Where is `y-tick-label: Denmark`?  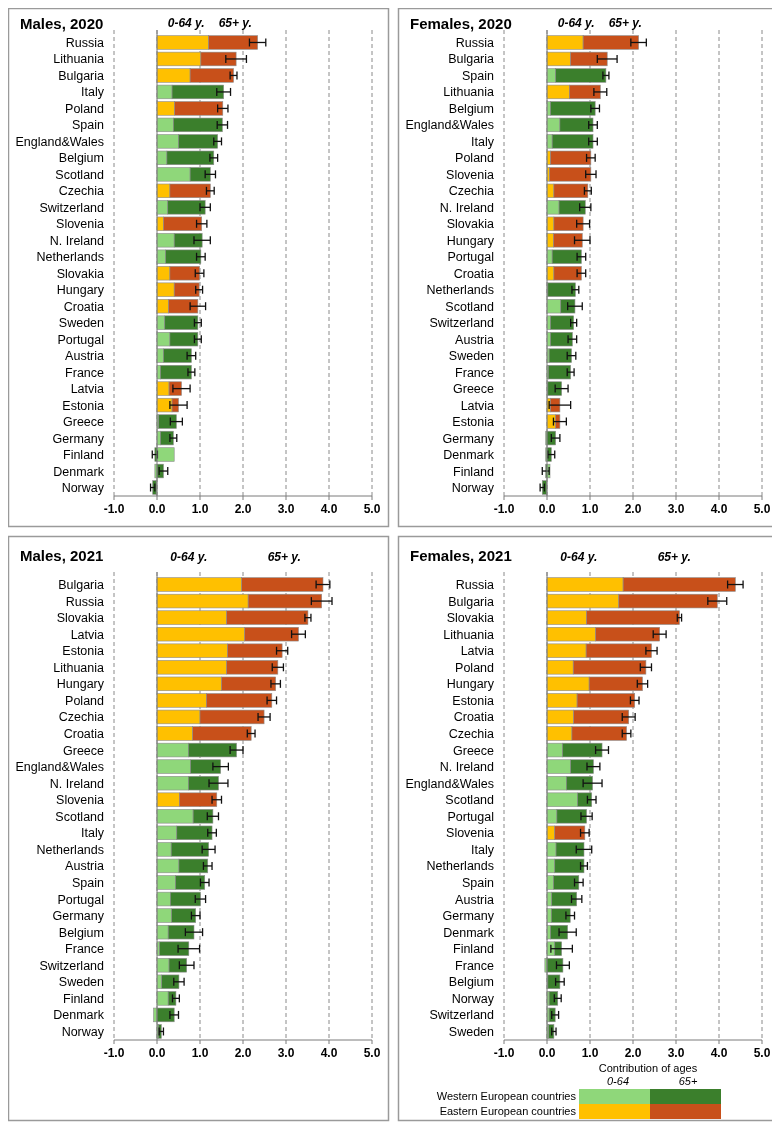
y-tick-label: Denmark is located at coordinates (79, 1015).